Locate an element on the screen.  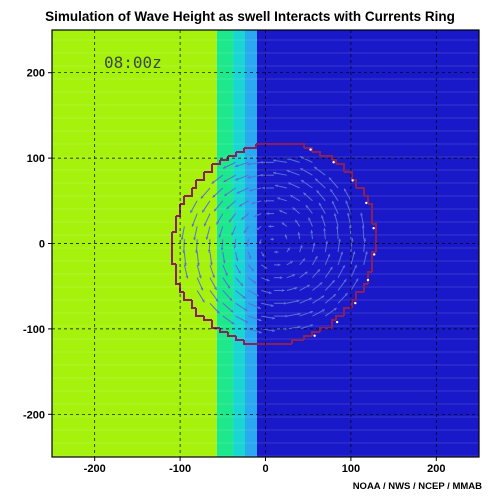
y-tick-label: -100 is located at coordinates (34, 330).